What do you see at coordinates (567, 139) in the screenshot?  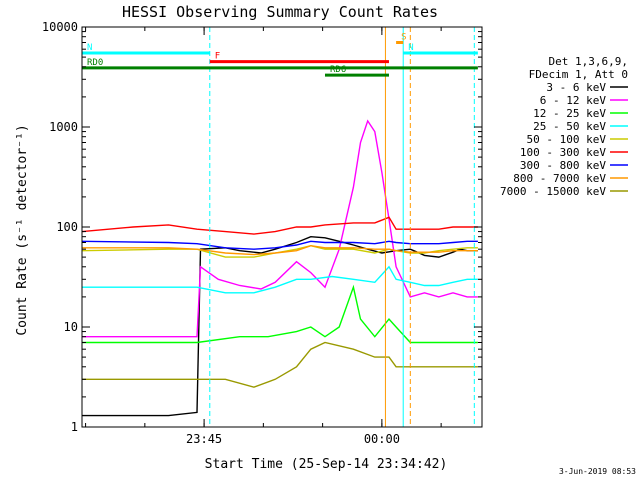 I see `legend-entry-4: 50 - 100 keV` at bounding box center [567, 139].